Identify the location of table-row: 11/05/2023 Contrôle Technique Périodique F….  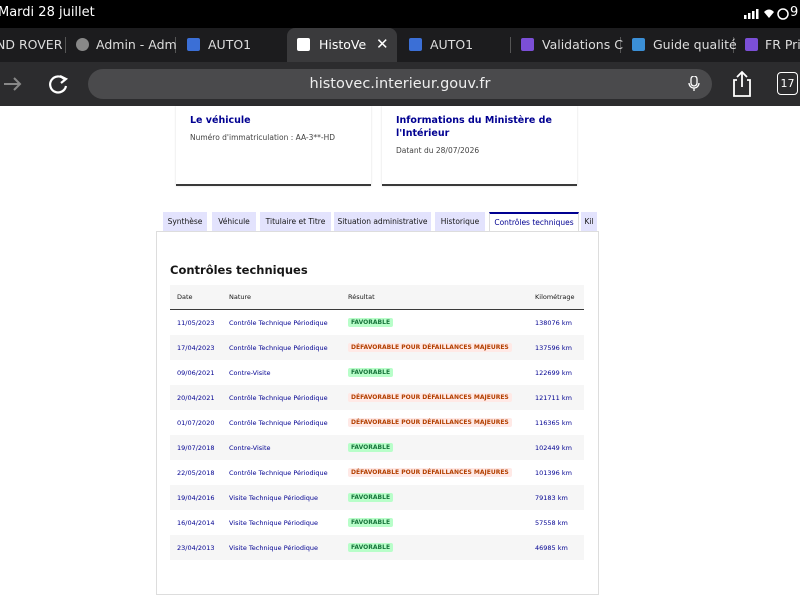
(377, 322).